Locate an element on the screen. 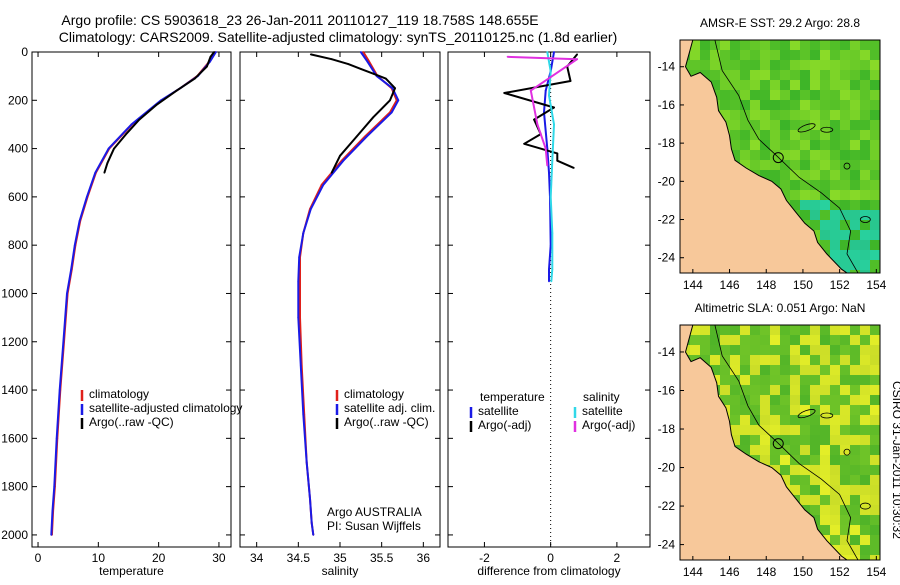 The image size is (900, 585). legend-entry: climatology is located at coordinates (374, 394).